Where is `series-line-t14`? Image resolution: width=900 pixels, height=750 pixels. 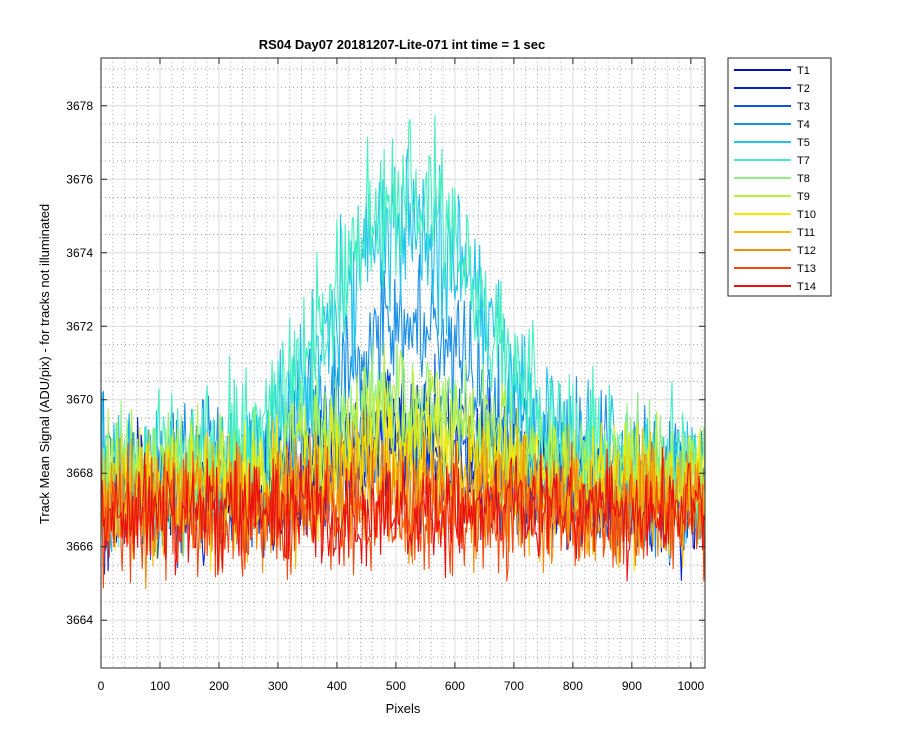 series-line-t14 is located at coordinates (403, 514).